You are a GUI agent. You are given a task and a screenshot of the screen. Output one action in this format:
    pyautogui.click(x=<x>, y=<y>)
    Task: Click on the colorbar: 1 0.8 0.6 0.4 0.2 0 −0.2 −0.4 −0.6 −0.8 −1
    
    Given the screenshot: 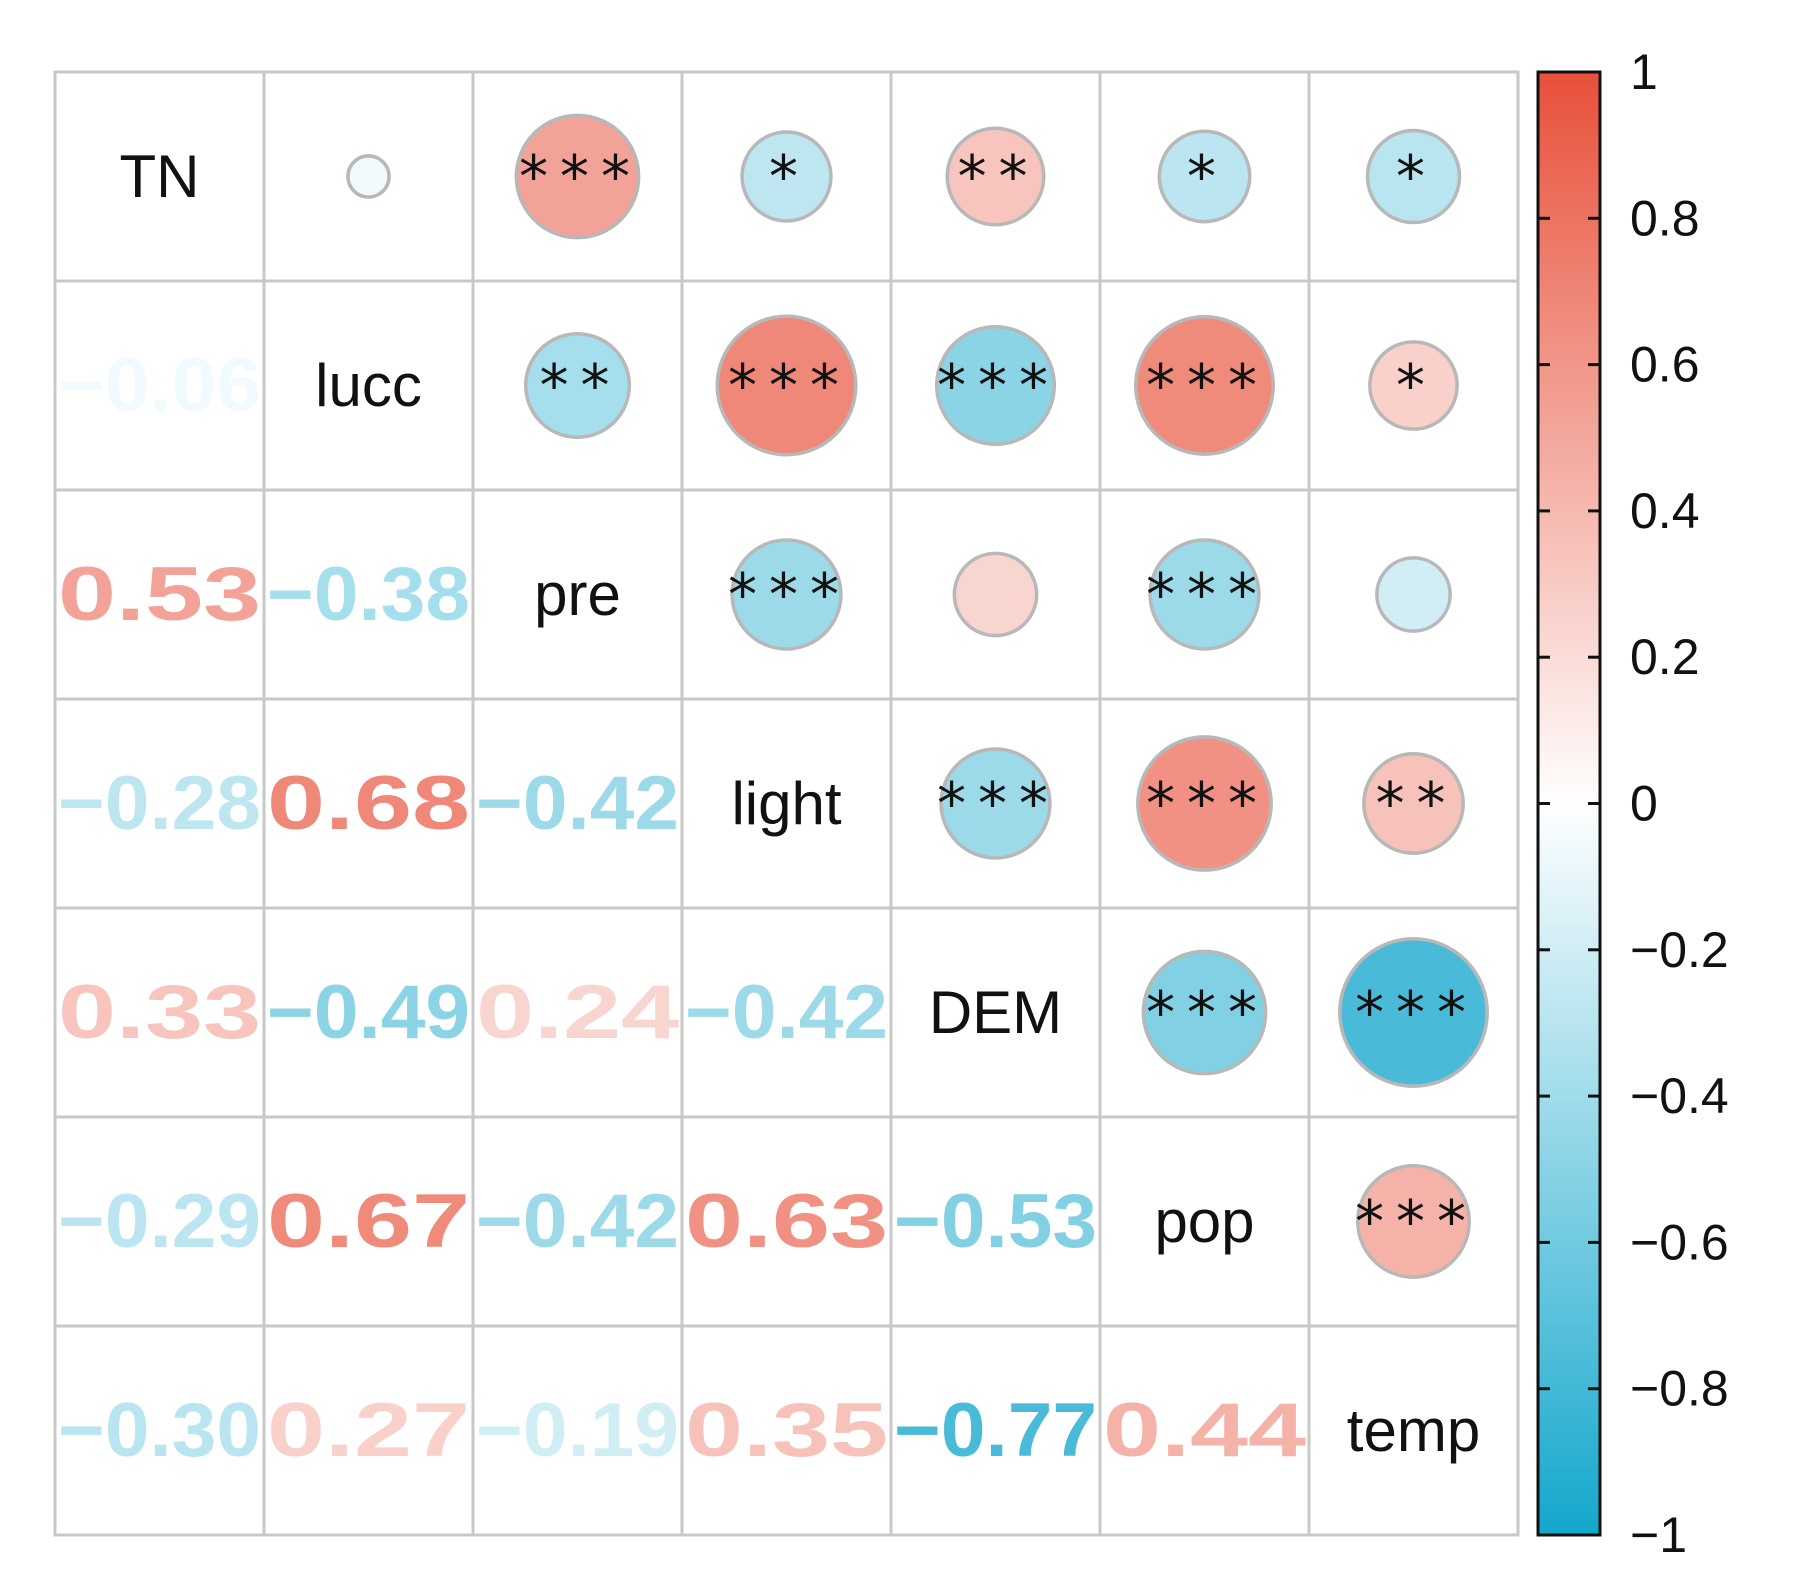 What is the action you would take?
    pyautogui.click(x=1632, y=803)
    